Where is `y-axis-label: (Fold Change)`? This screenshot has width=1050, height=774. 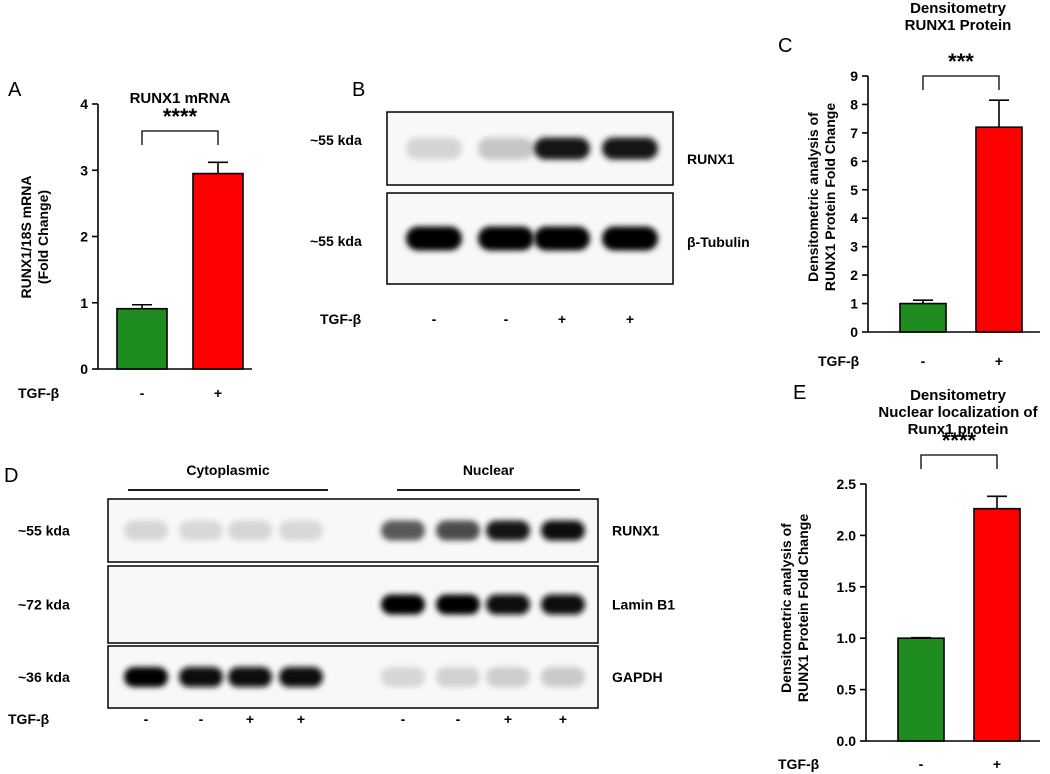
y-axis-label: (Fold Change) is located at coordinates (43, 237).